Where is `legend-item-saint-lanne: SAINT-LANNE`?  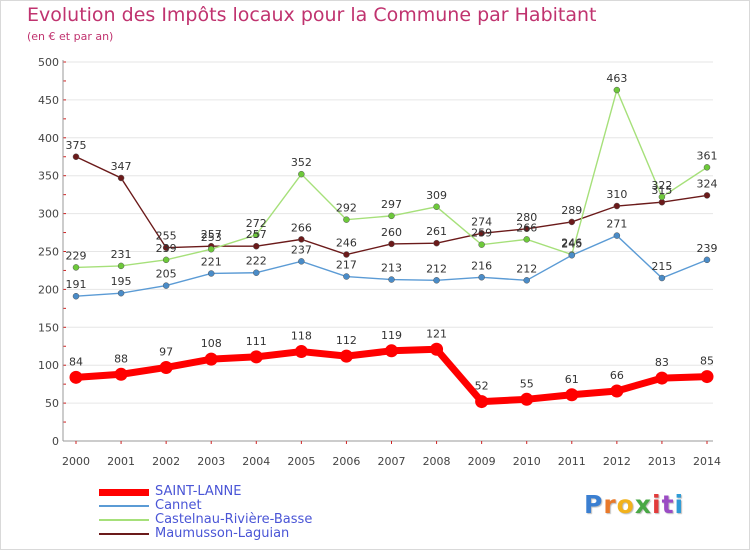 legend-item-saint-lanne: SAINT-LANNE is located at coordinates (205, 492).